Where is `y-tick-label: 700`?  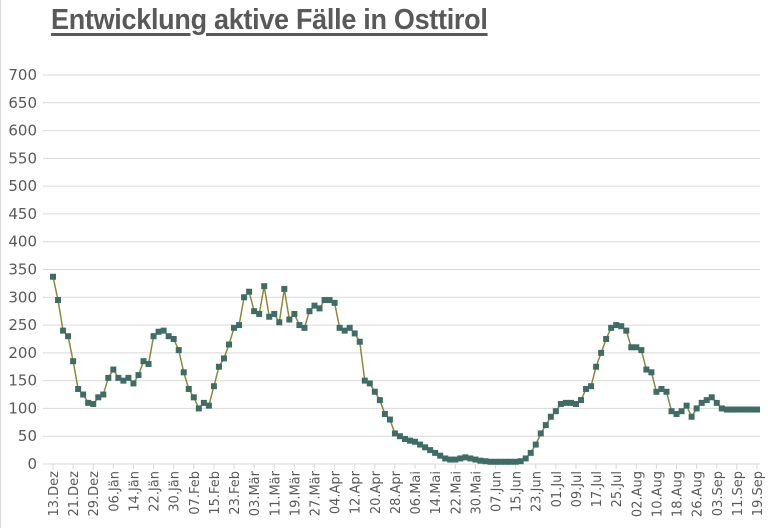
y-tick-label: 700 is located at coordinates (22, 75).